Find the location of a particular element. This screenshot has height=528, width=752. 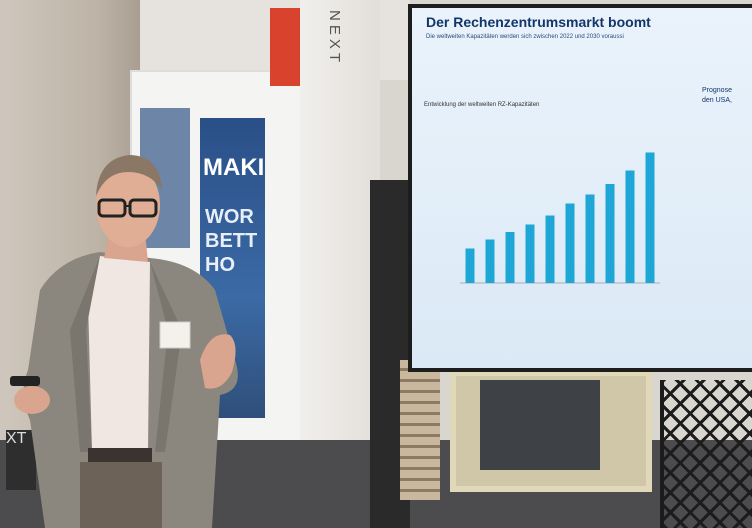

right-panel-title: Prognose den USA, is located at coordinates (717, 95).